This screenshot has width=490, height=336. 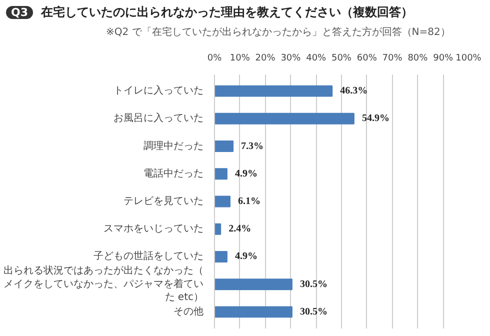 What do you see at coordinates (174, 146) in the screenshot?
I see `y-tick-label: 調理中だった` at bounding box center [174, 146].